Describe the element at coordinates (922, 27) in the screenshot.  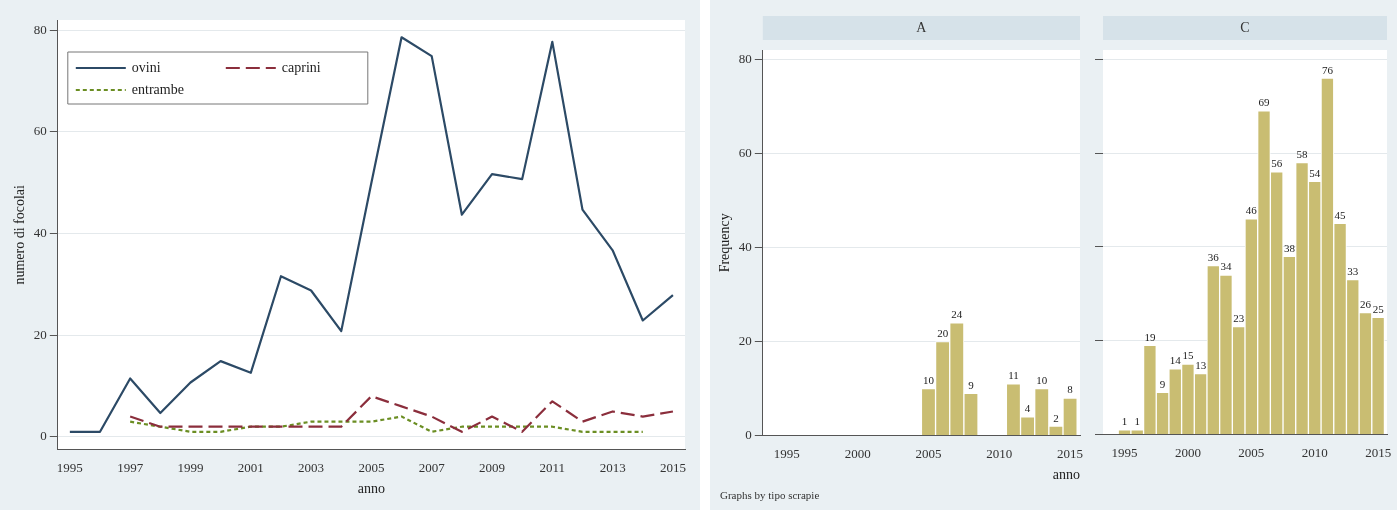
I see `chart-title: A` at that location.